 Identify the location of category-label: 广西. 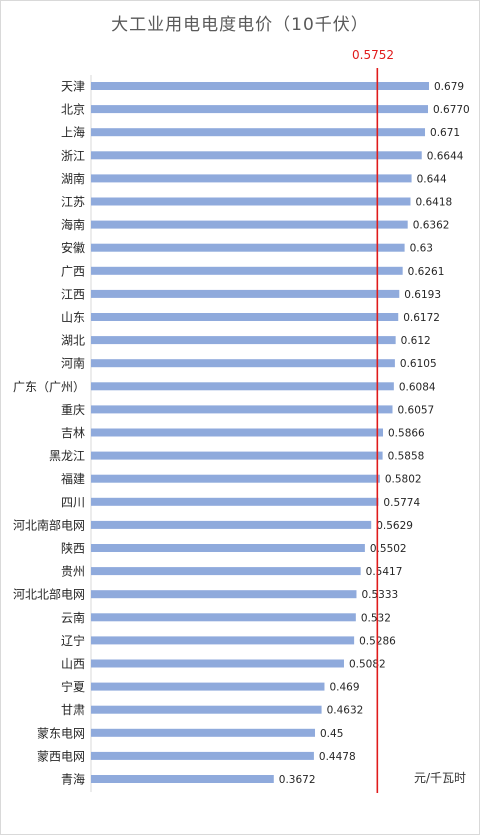
(73, 271).